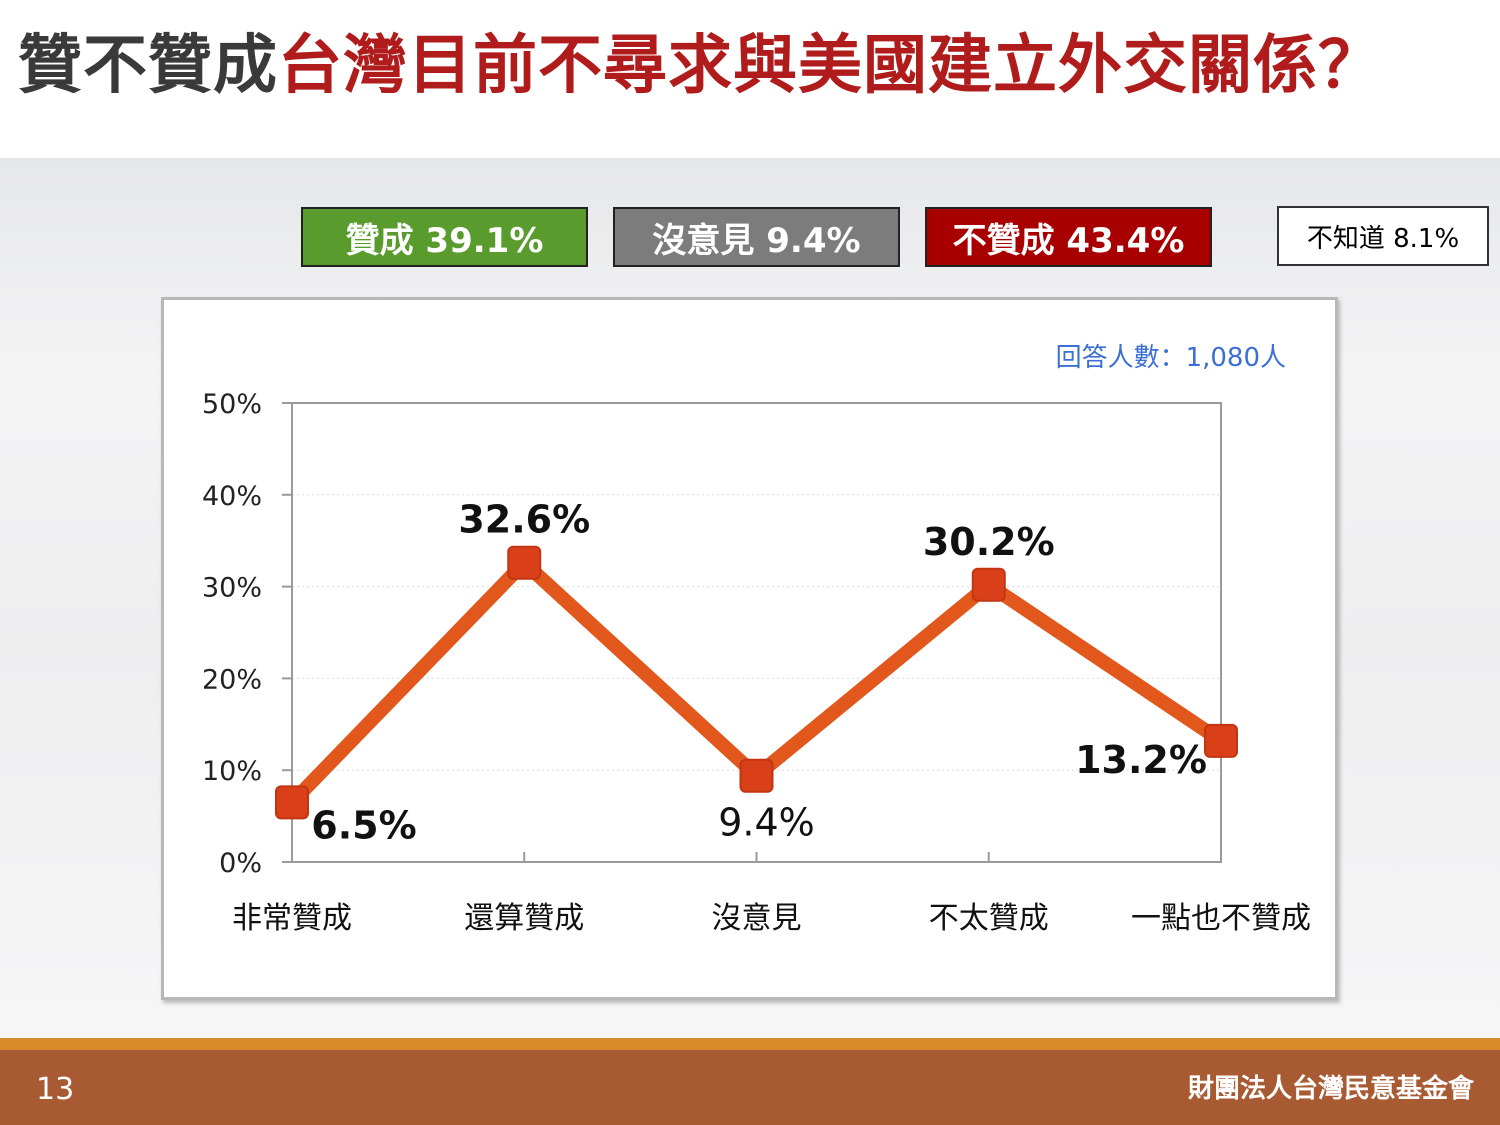 The width and height of the screenshot is (1500, 1125). I want to click on x-tick-label: 一點也不贊成, so click(1221, 918).